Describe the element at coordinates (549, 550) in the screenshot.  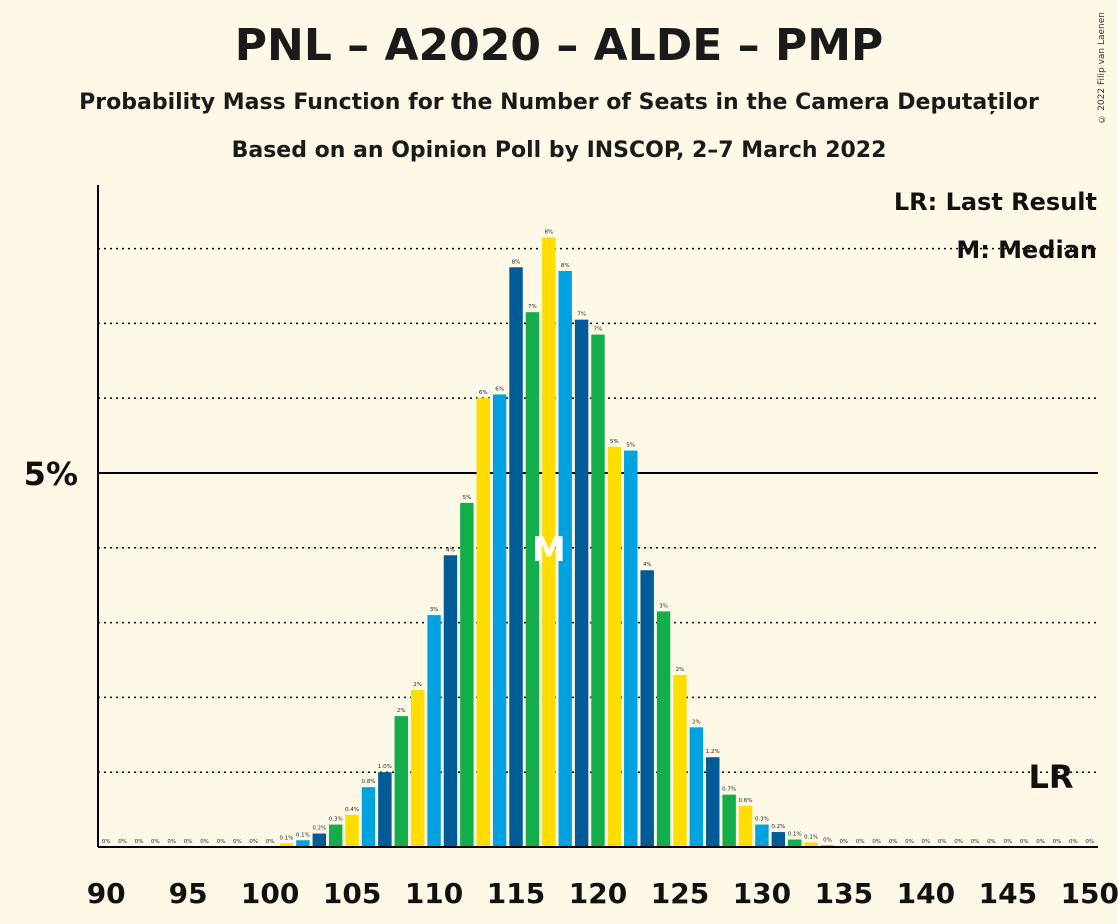
I see `median-marker: M` at that location.